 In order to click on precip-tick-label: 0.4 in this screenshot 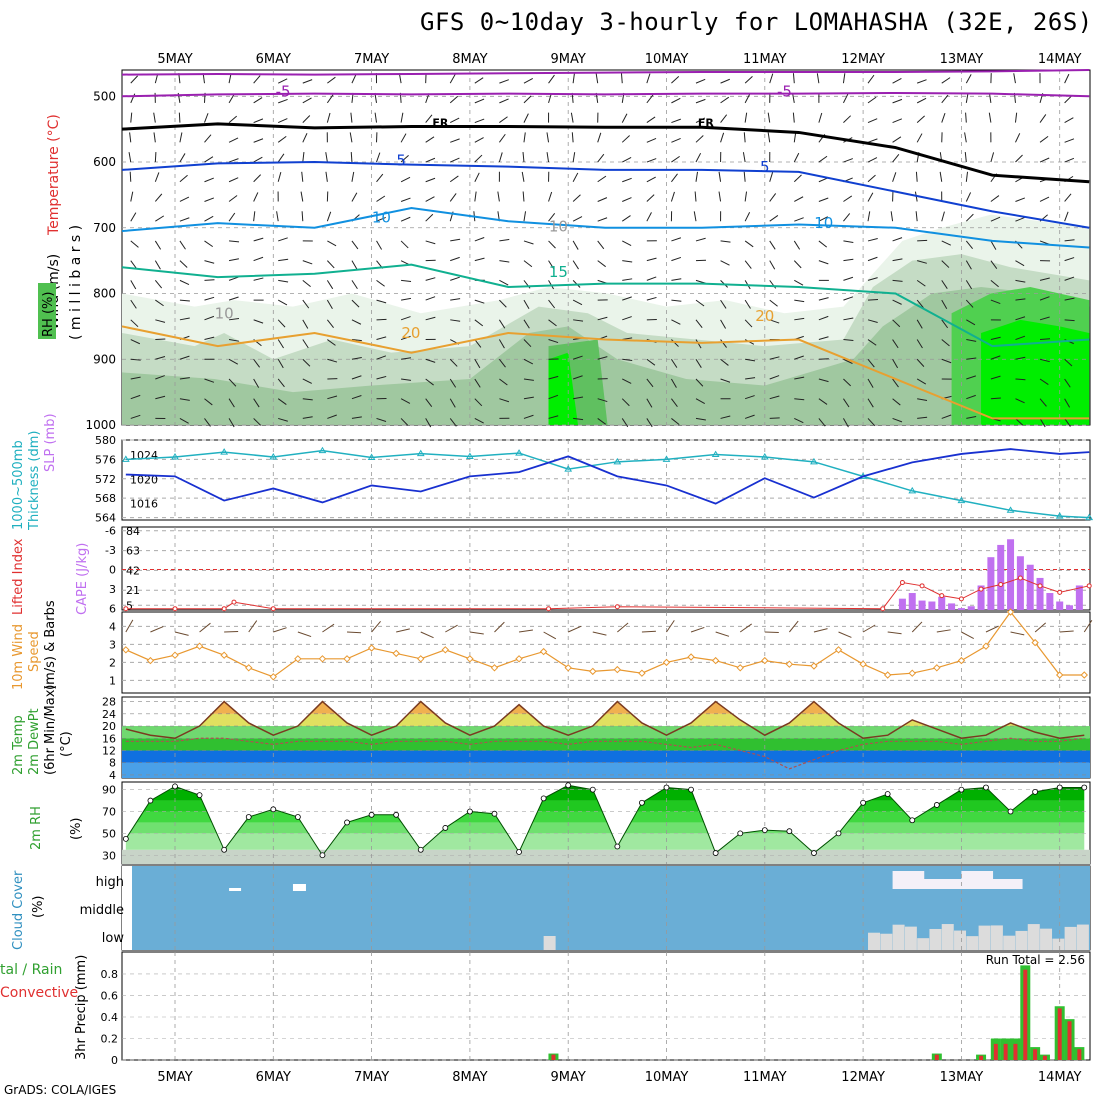, I will do `click(110, 1017)`.